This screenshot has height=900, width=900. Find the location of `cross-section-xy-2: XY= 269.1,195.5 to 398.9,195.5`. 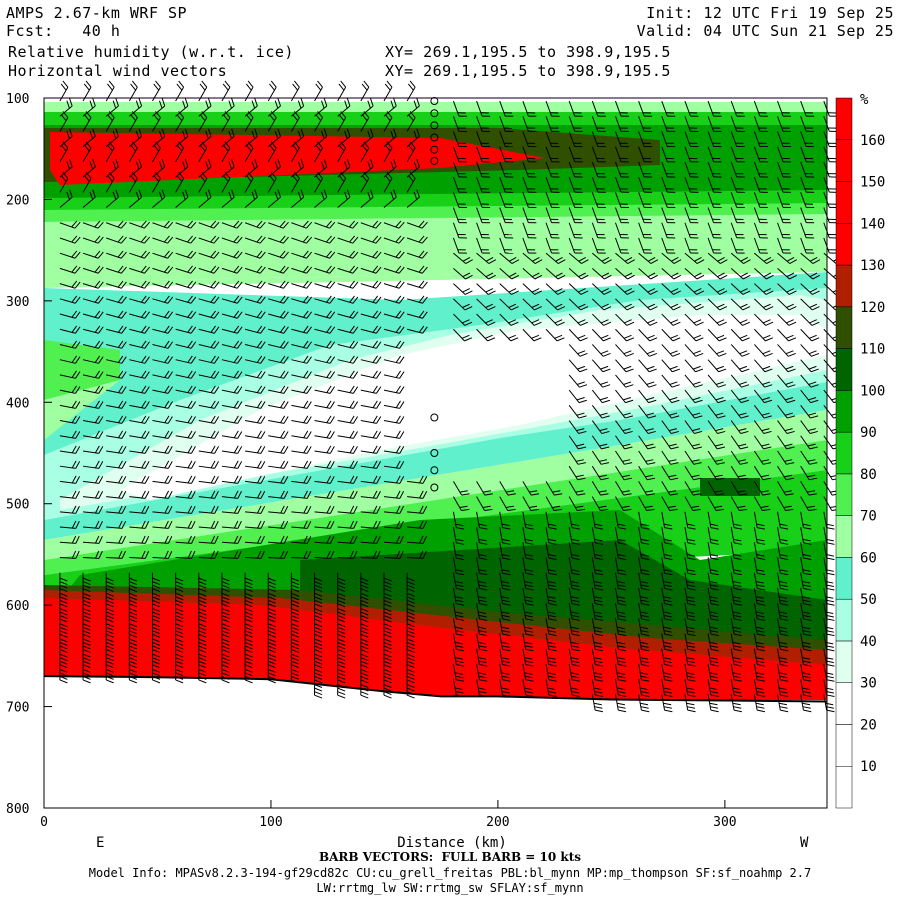

cross-section-xy-2: XY= 269.1,195.5 to 398.9,195.5 is located at coordinates (528, 71).